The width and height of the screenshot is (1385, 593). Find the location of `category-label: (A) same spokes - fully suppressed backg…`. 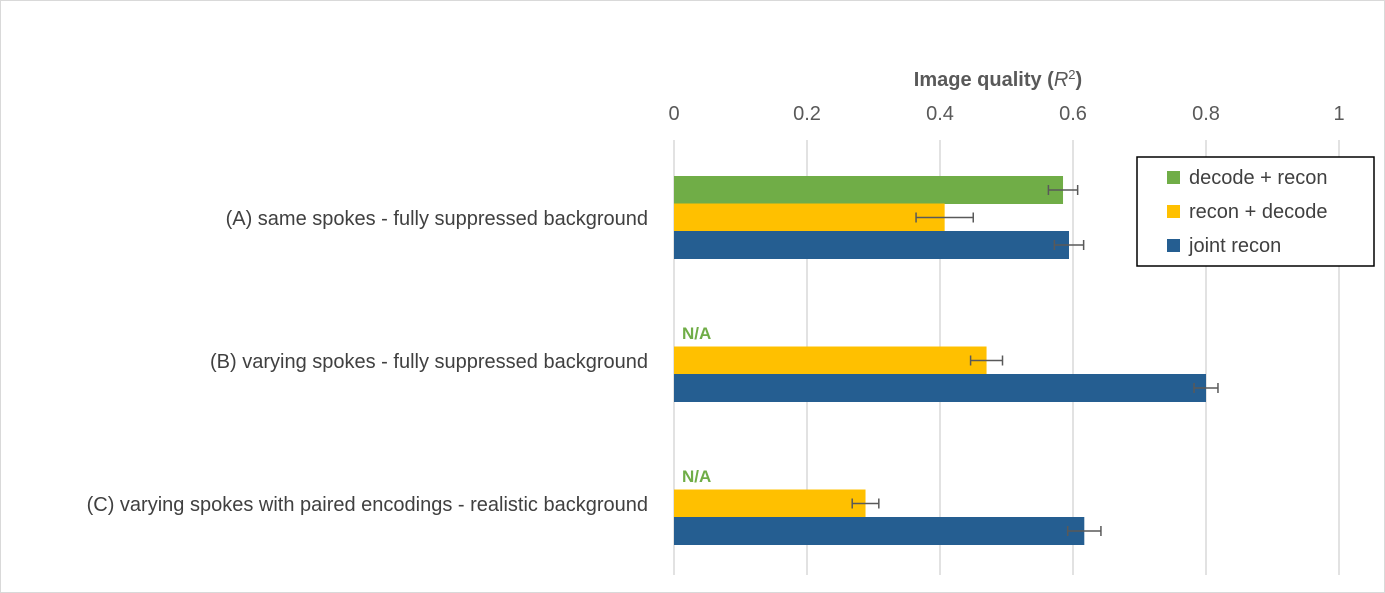

category-label: (A) same spokes - fully suppressed backg… is located at coordinates (437, 219).